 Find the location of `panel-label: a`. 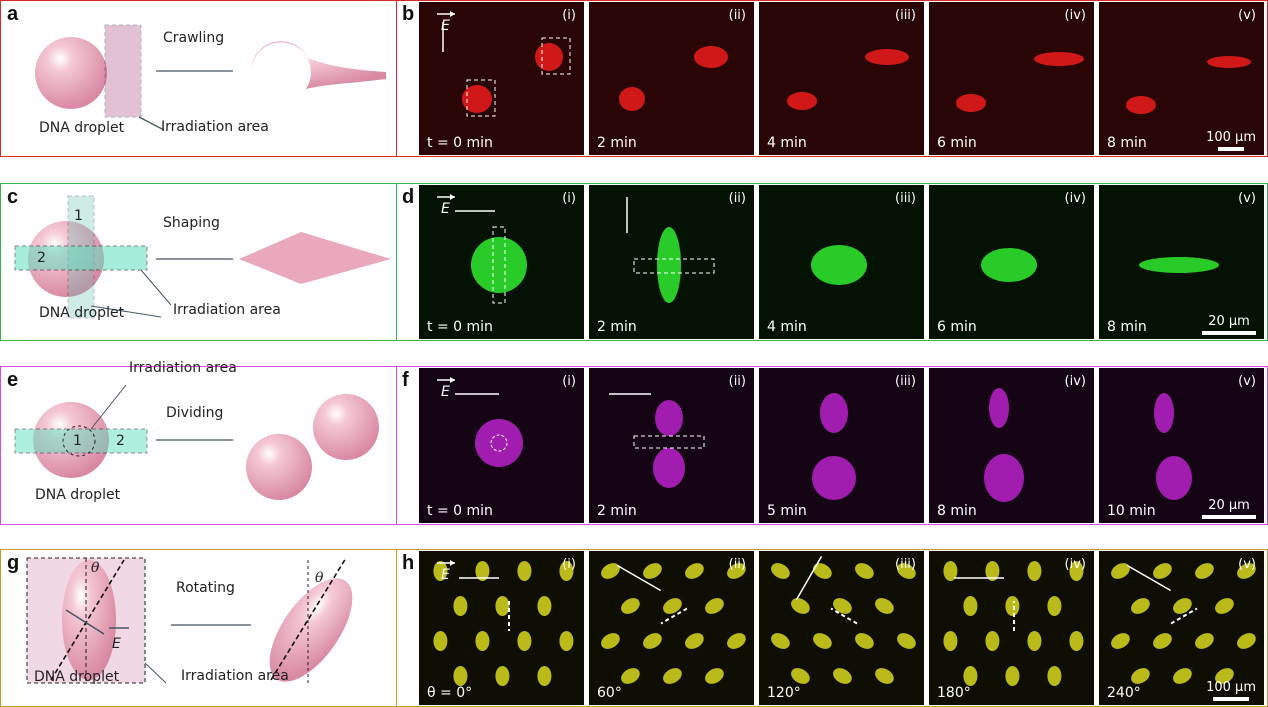

panel-label: a is located at coordinates (13, 14).